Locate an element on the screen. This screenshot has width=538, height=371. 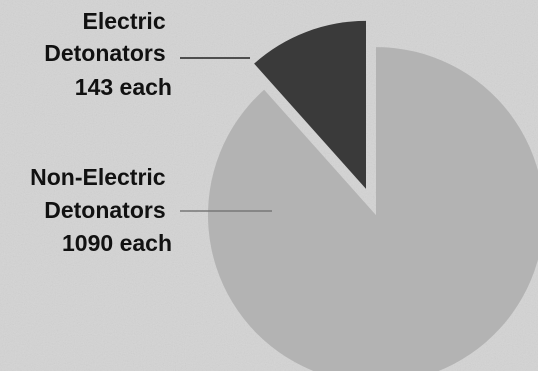
slice-label-non-electric: Non-Electric Detonators 1090 each is located at coordinates (101, 210).